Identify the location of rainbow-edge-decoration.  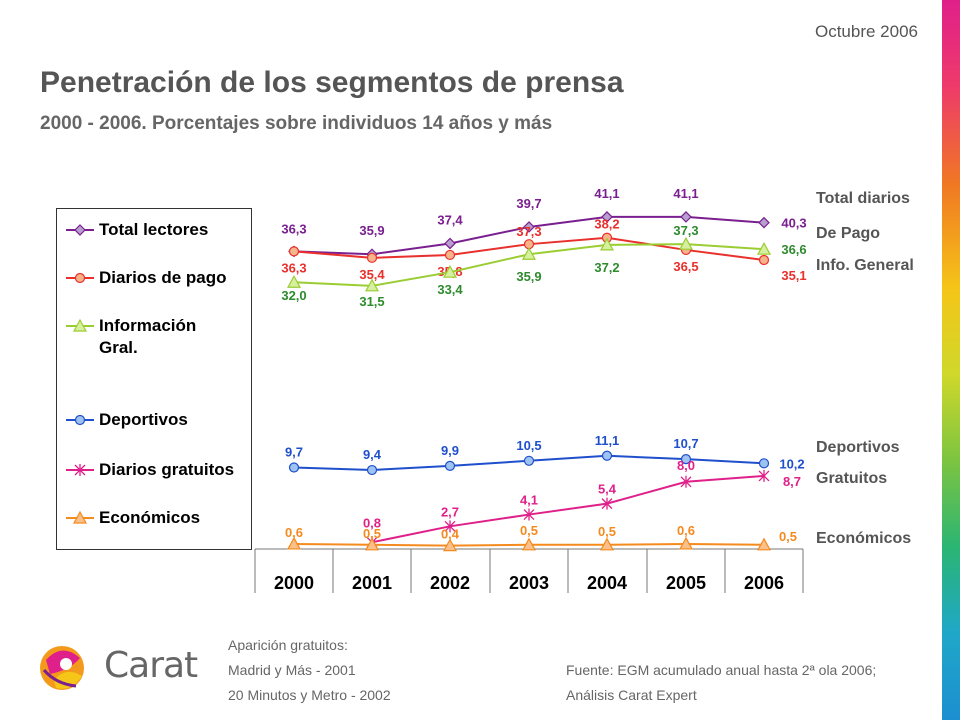
(951, 360).